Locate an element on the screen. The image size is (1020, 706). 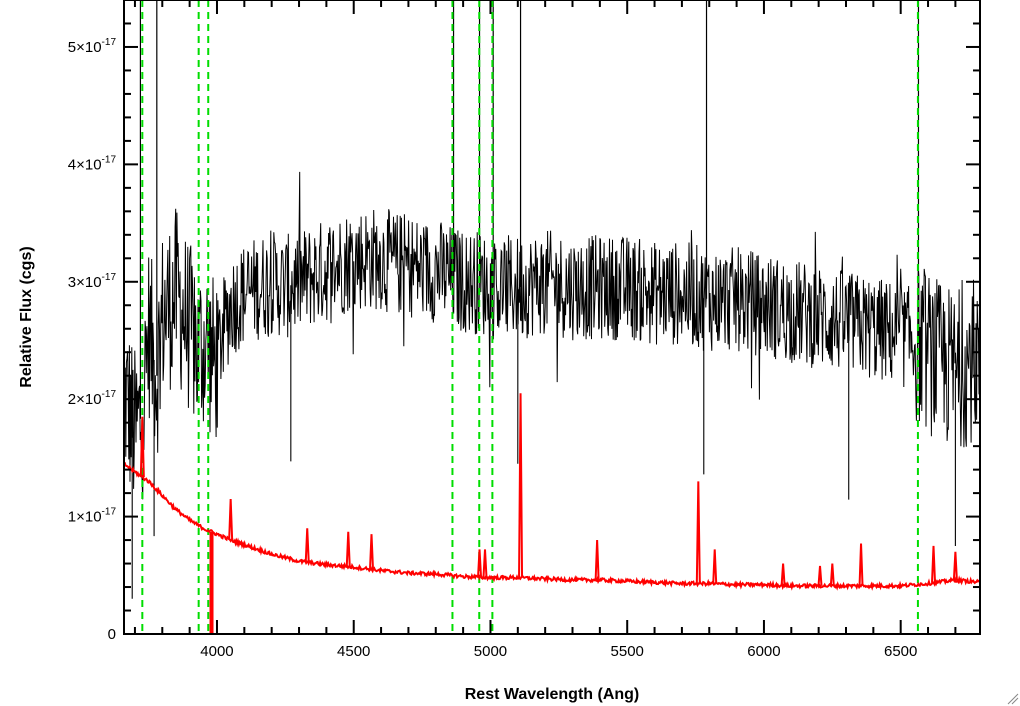
y-axis-title: Relative Flux (cgs) is located at coordinates (26, 316).